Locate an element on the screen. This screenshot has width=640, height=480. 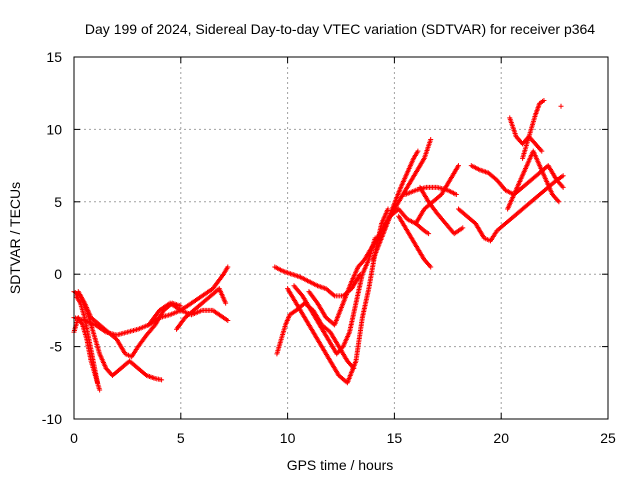
y-tick-label: -10 is located at coordinates (52, 419).